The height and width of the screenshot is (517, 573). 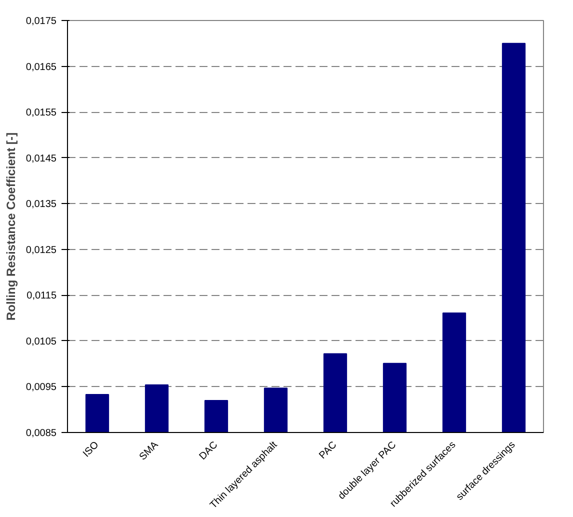 What do you see at coordinates (41, 67) in the screenshot?
I see `y-tick-label: 0,0165` at bounding box center [41, 67].